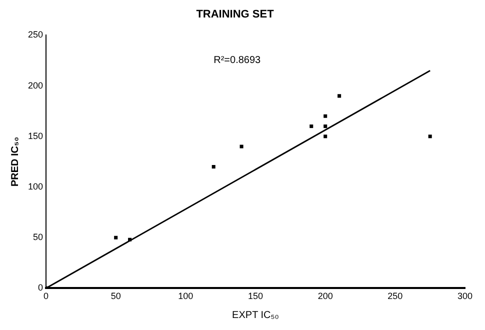 This screenshot has width=485, height=330. Describe the element at coordinates (36, 135) in the screenshot. I see `y-tick-label: 150` at that location.